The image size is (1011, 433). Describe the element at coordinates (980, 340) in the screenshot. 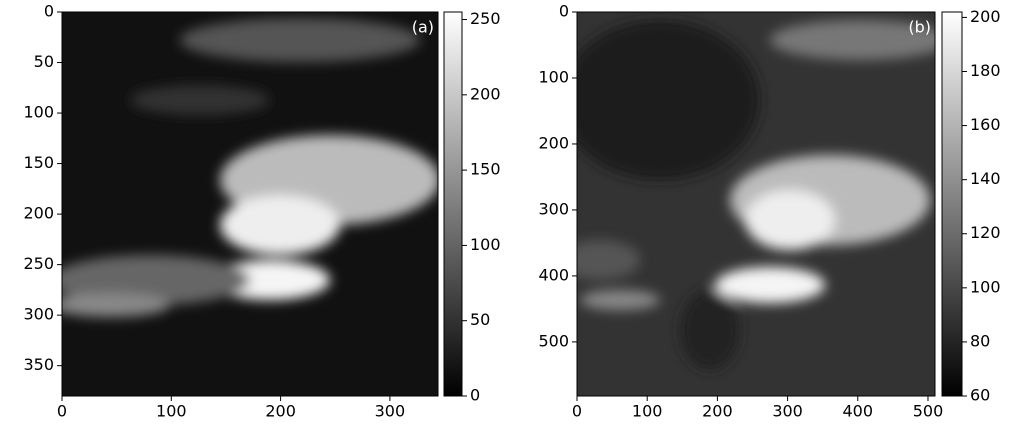

I see `colorbar-tick-label: 80` at that location.